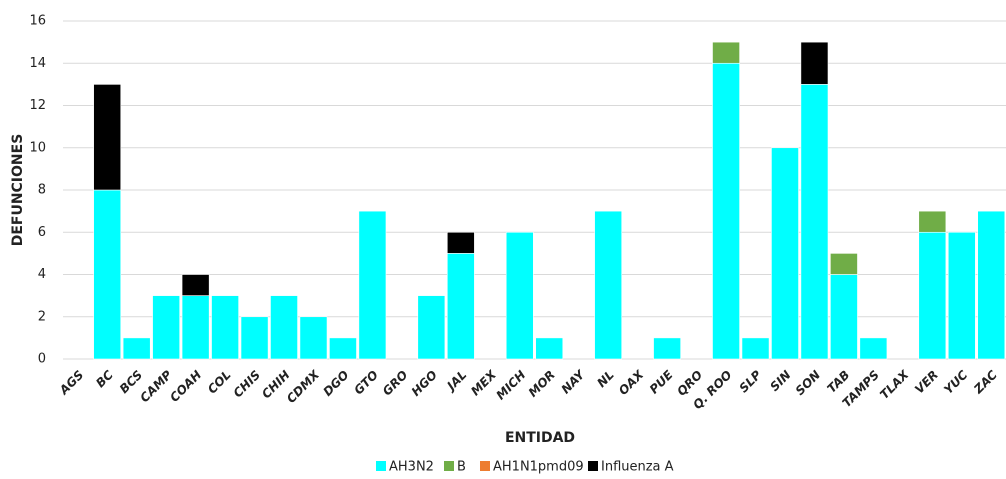 This screenshot has height=479, width=1006. Describe the element at coordinates (574, 382) in the screenshot. I see `x-tick-label: NAY` at that location.